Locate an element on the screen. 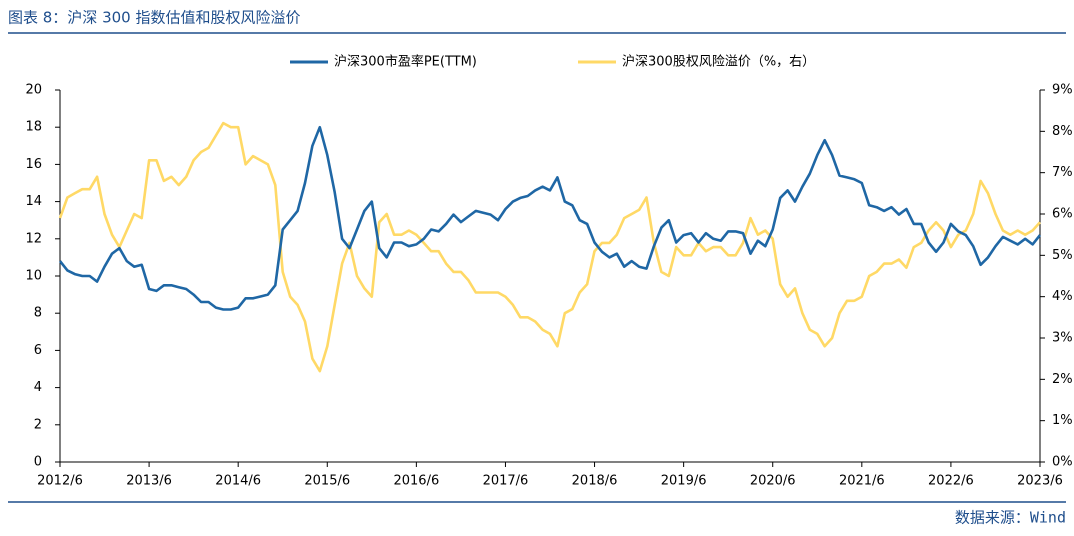 Image resolution: width=1074 pixels, height=536 pixels. y-tick-label: 8 is located at coordinates (38, 313).